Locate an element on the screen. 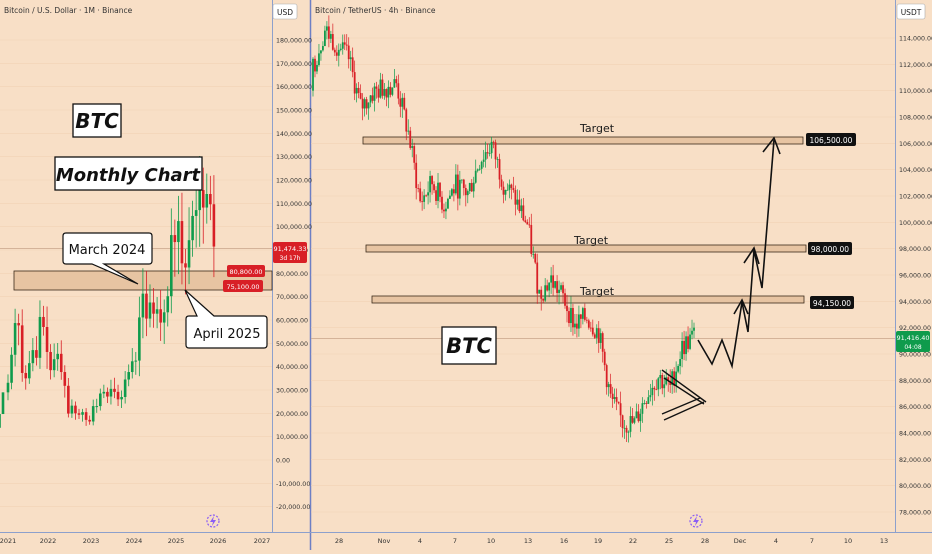 This screenshot has height=554, width=932. april-2025-callout: April 2025 is located at coordinates (226, 319).